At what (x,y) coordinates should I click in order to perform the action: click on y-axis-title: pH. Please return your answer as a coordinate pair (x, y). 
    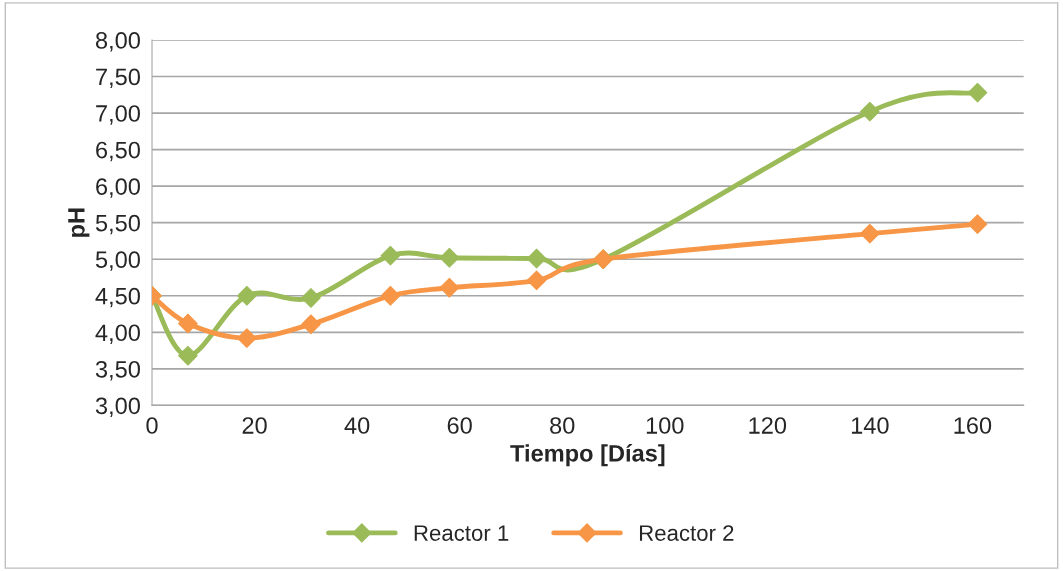
    Looking at the image, I should click on (79, 222).